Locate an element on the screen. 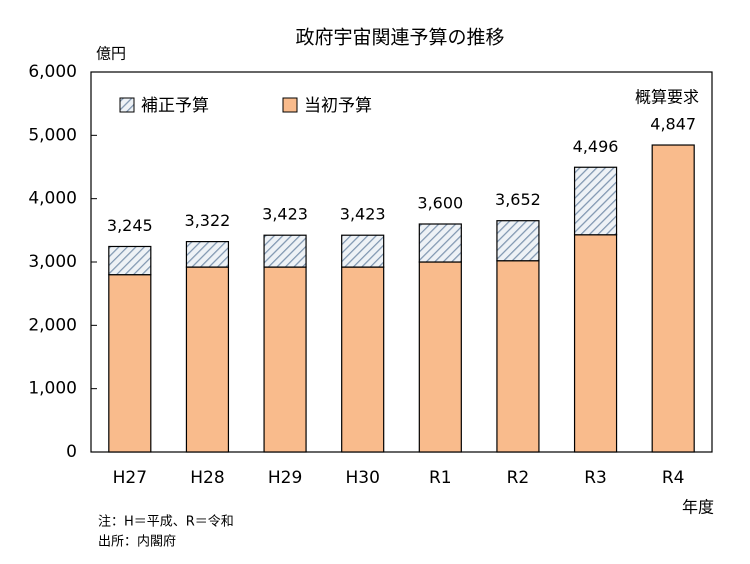 Image resolution: width=750 pixels, height=564 pixels. legend-label: 補正予算 is located at coordinates (175, 106).